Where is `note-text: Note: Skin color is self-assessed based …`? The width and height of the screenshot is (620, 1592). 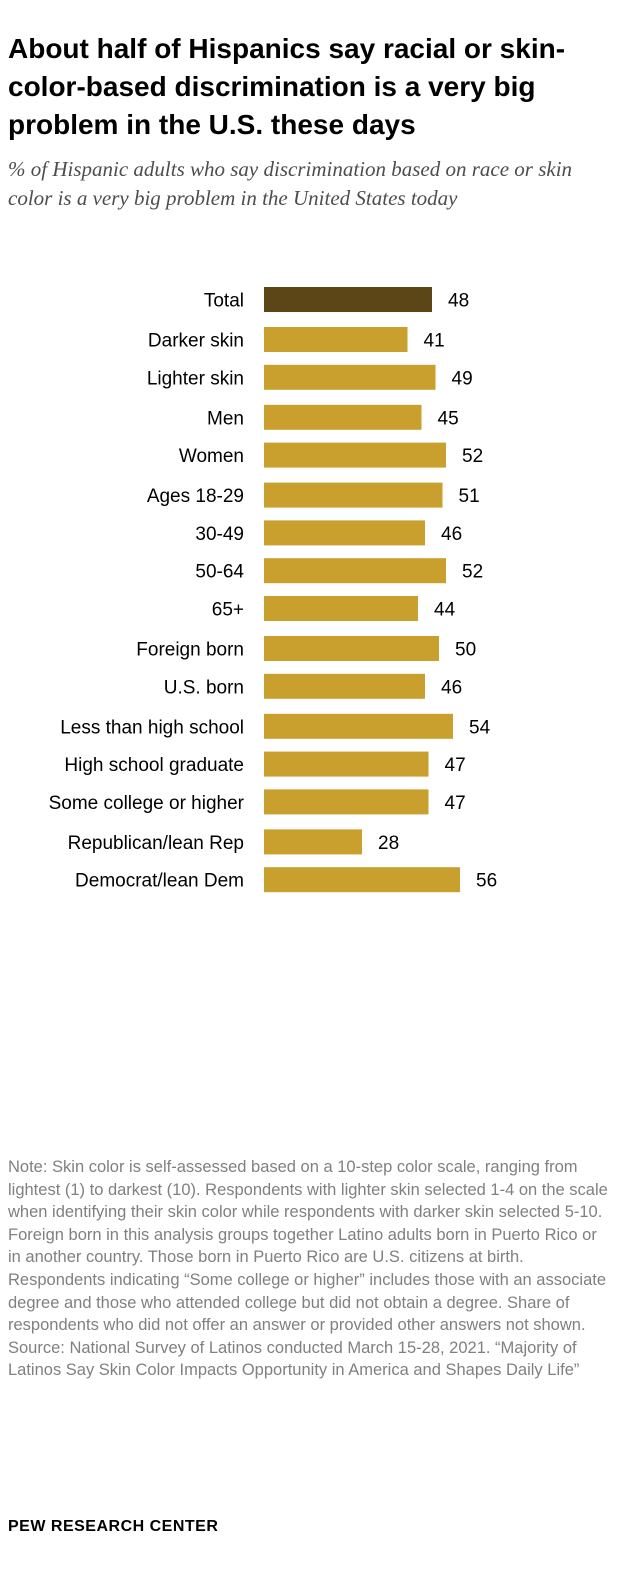 note-text: Note: Skin color is self-assessed based … is located at coordinates (308, 1246).